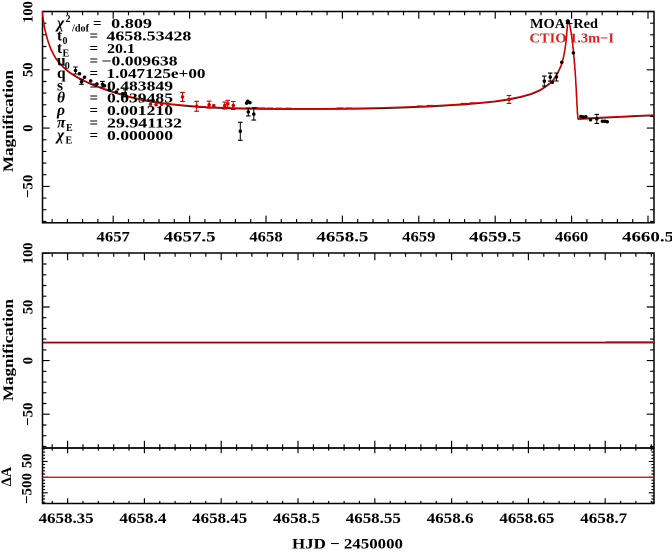 The height and width of the screenshot is (557, 672). I want to click on svg-text: θ, so click(61, 98).